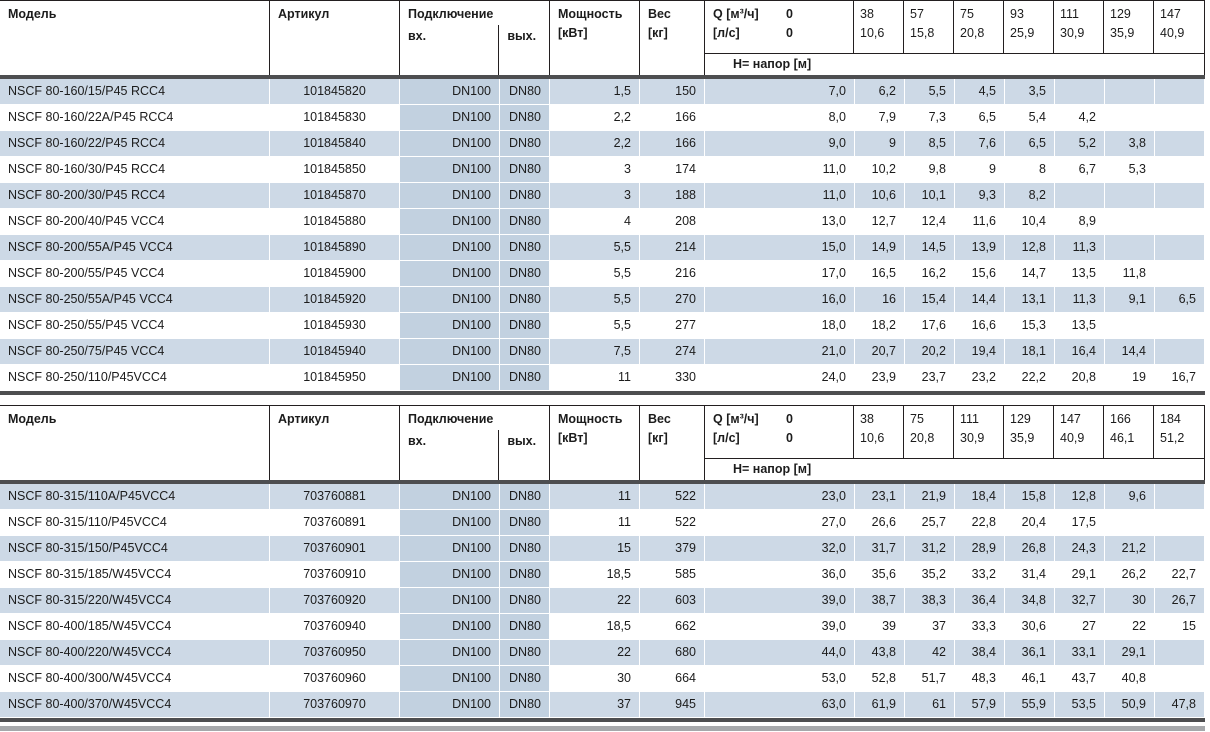 Image resolution: width=1210 pixels, height=732 pixels. What do you see at coordinates (659, 14) in the screenshot?
I see `weight-header-label: Вес` at bounding box center [659, 14].